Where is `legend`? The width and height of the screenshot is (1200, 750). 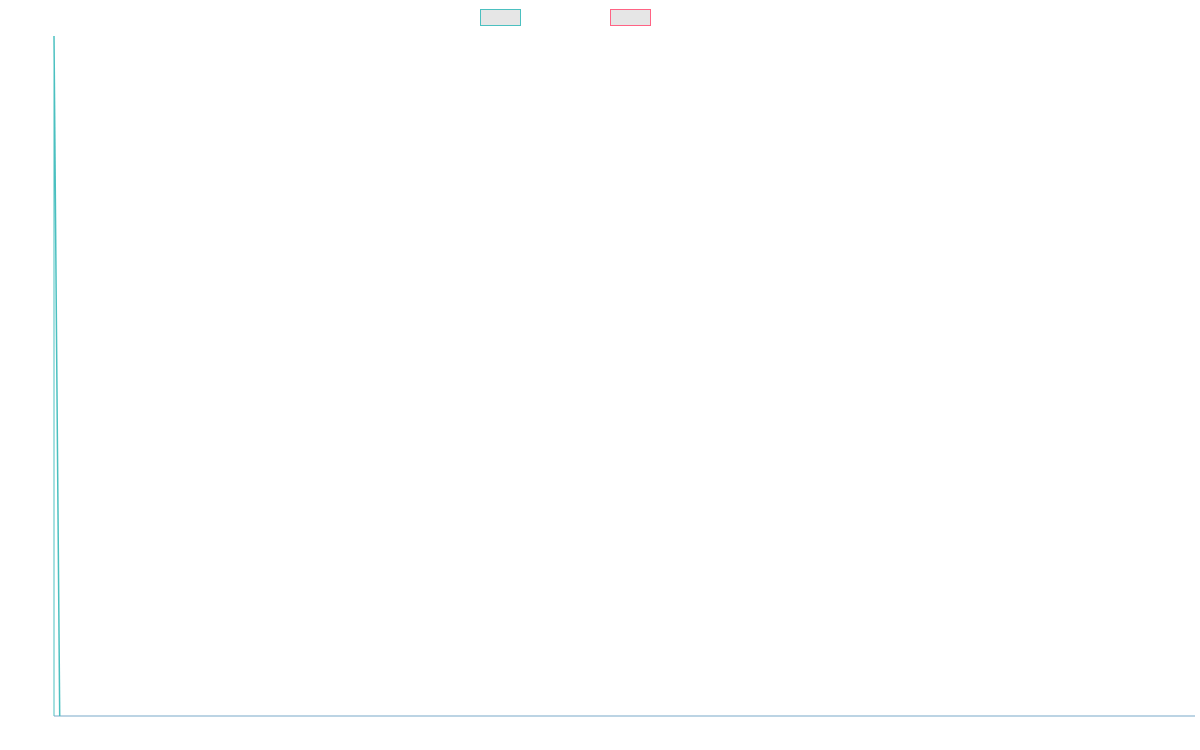
legend is located at coordinates (610, 17).